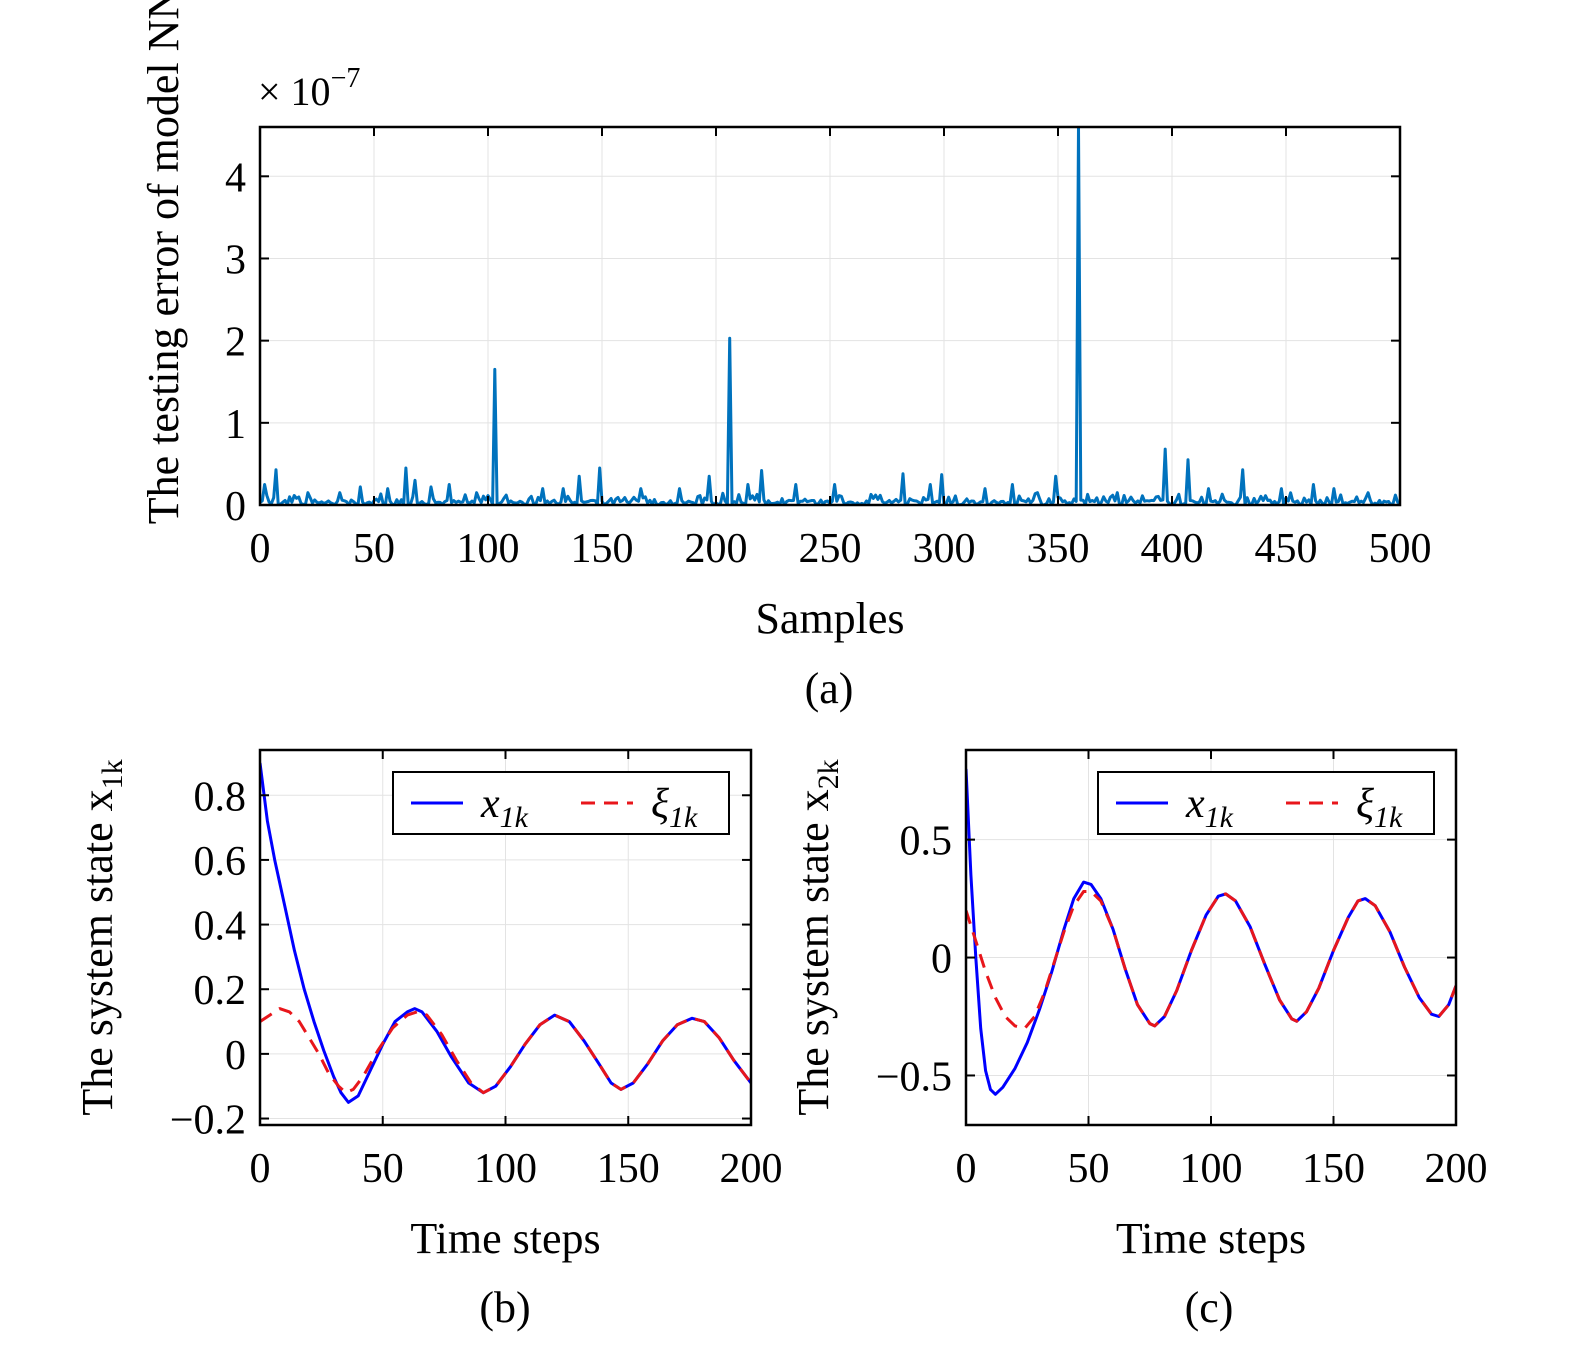 This screenshot has height=1348, width=1575. What do you see at coordinates (926, 842) in the screenshot?
I see `y-tick-label: 0.5` at bounding box center [926, 842].